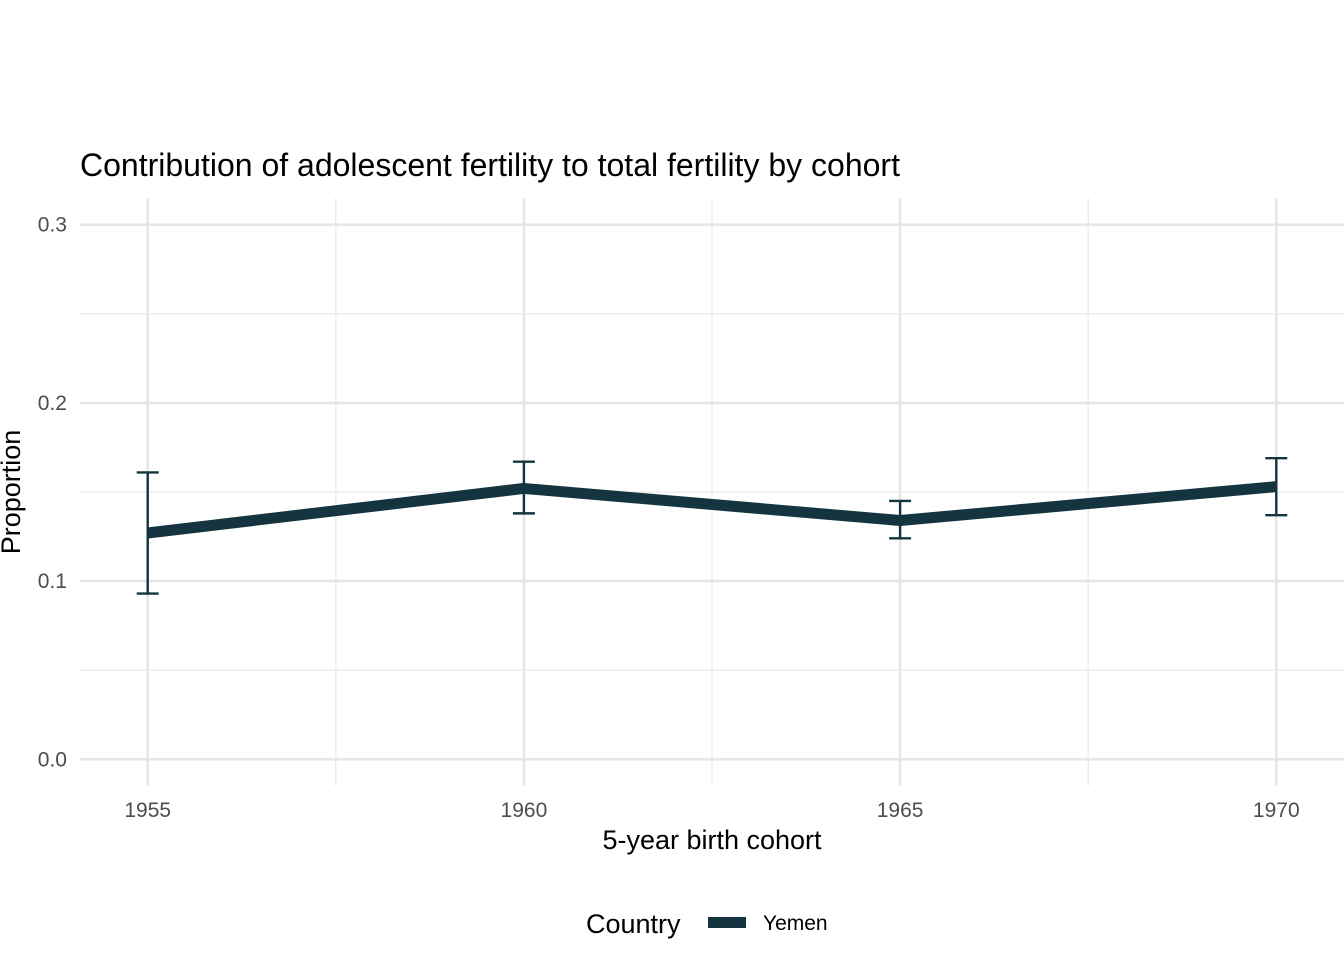 This screenshot has width=1344, height=960. I want to click on y-axis-title: Proportion, so click(13, 492).